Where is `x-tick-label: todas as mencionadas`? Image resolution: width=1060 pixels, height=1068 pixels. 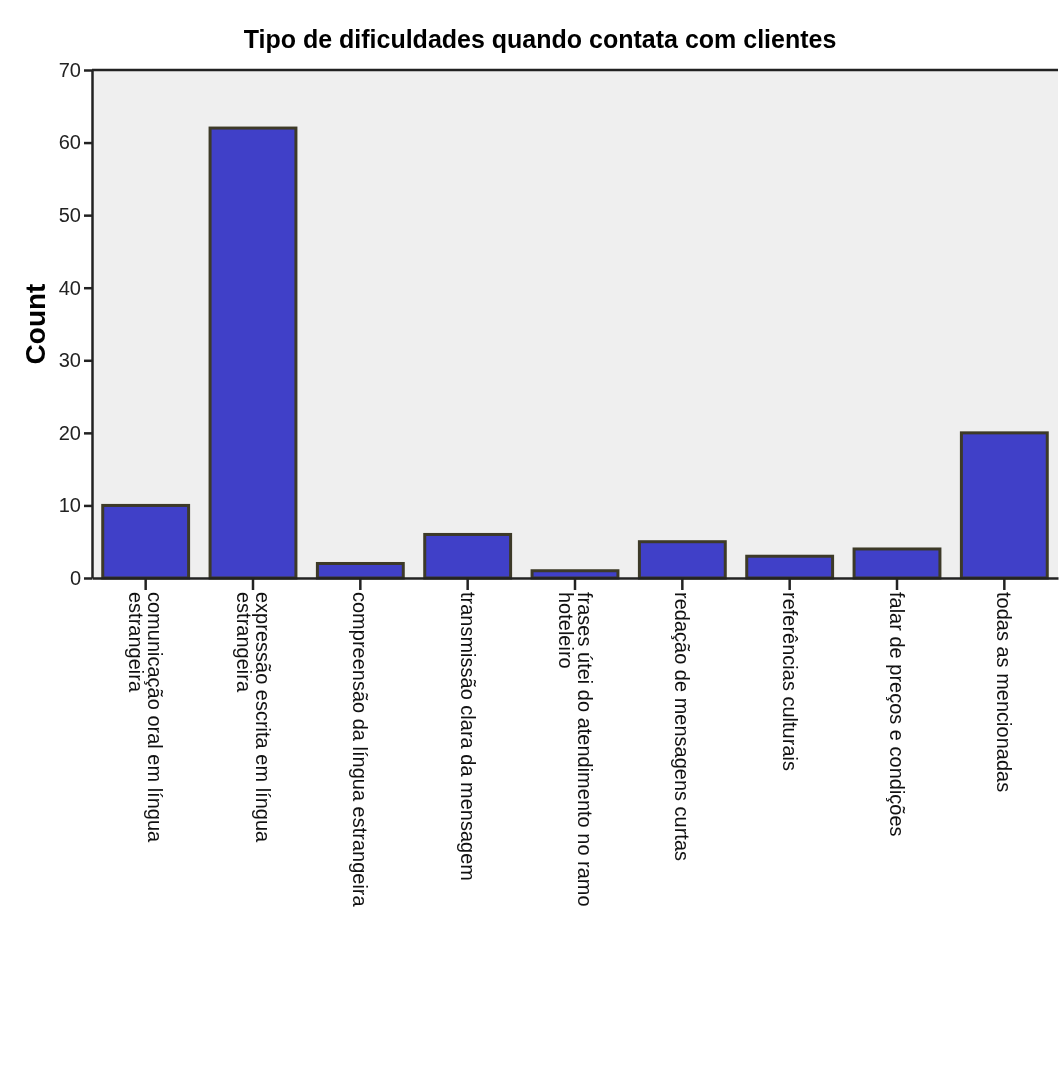 x-tick-label: todas as mencionadas is located at coordinates (1004, 692).